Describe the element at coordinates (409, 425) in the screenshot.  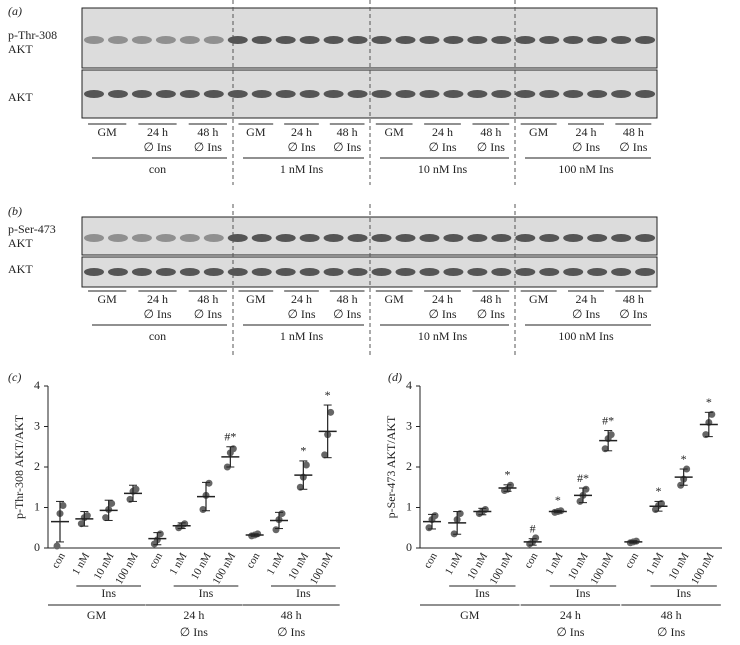
I see `y-tick-label: 3` at that location.